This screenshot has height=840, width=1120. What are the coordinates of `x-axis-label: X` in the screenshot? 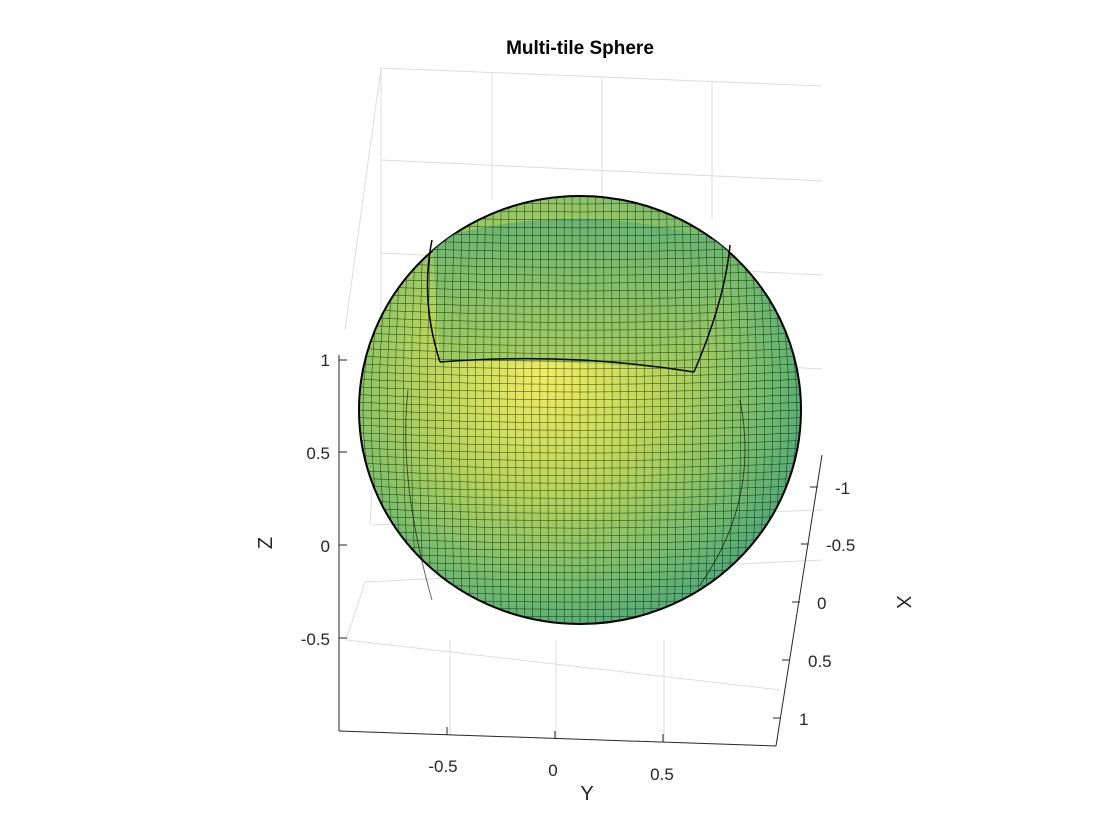 It's located at (903, 601).